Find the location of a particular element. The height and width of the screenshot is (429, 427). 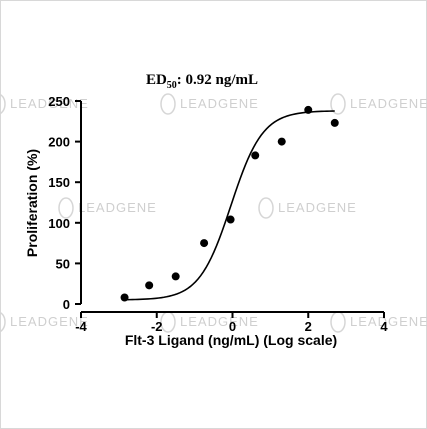

x-tick-label: 2 is located at coordinates (308, 326).